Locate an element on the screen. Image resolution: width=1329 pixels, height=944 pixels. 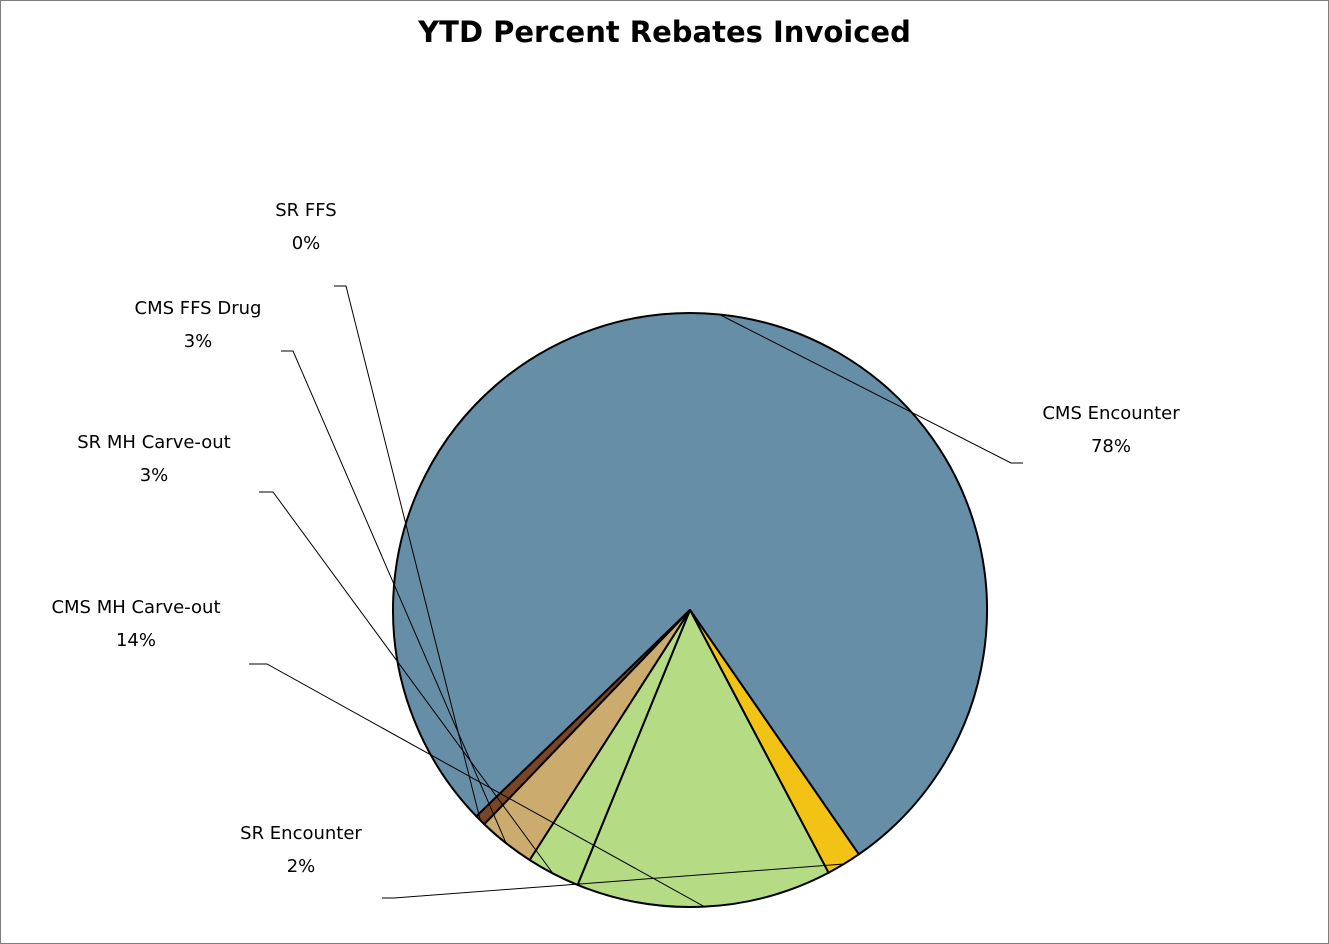
data-label-cms-mh-carve-out: CMS MH Carve-out 14% is located at coordinates (135, 624).